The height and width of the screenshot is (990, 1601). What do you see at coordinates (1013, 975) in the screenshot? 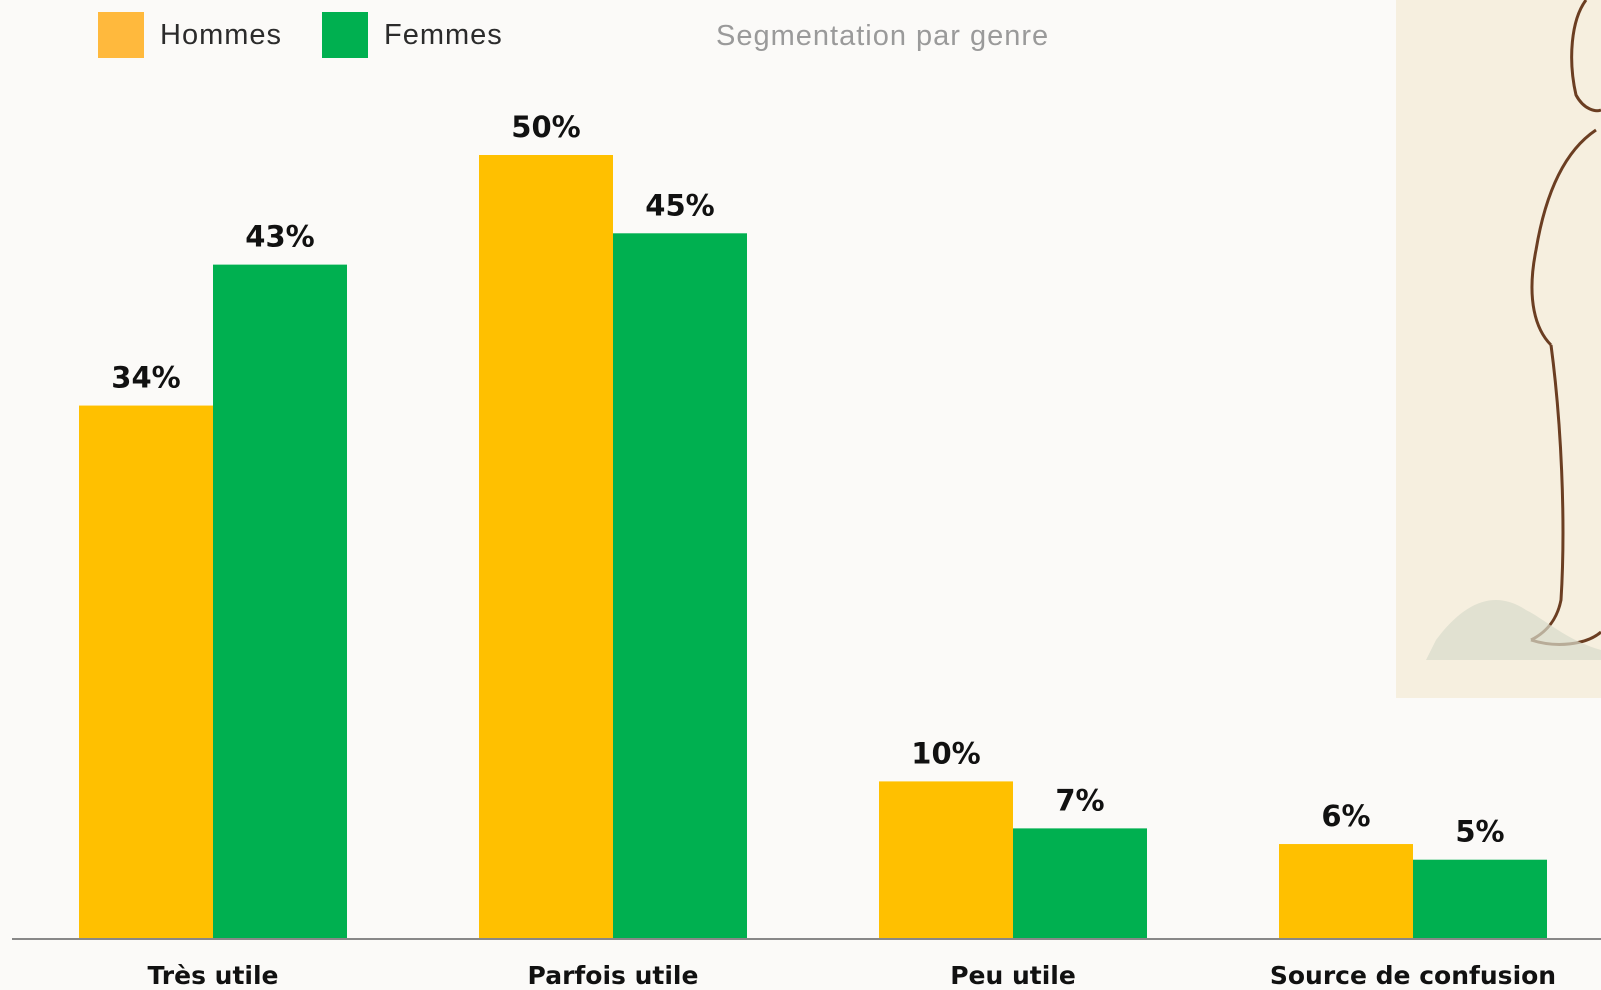
I see `category-label-2: Peu utile` at bounding box center [1013, 975].